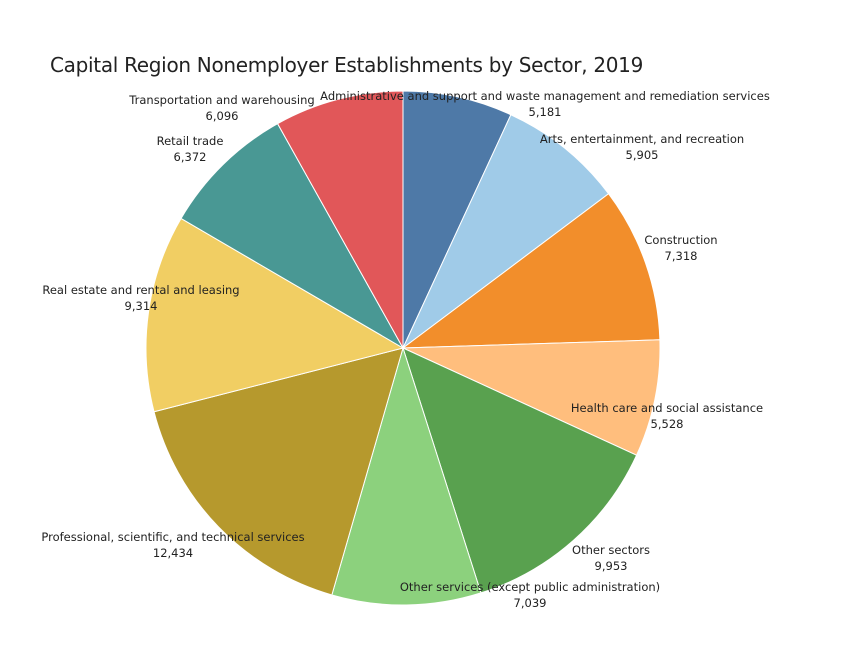 Image resolution: width=854 pixels, height=660 pixels. What do you see at coordinates (221, 100) in the screenshot?
I see `slice-name-label: Transportation and warehousing` at bounding box center [221, 100].